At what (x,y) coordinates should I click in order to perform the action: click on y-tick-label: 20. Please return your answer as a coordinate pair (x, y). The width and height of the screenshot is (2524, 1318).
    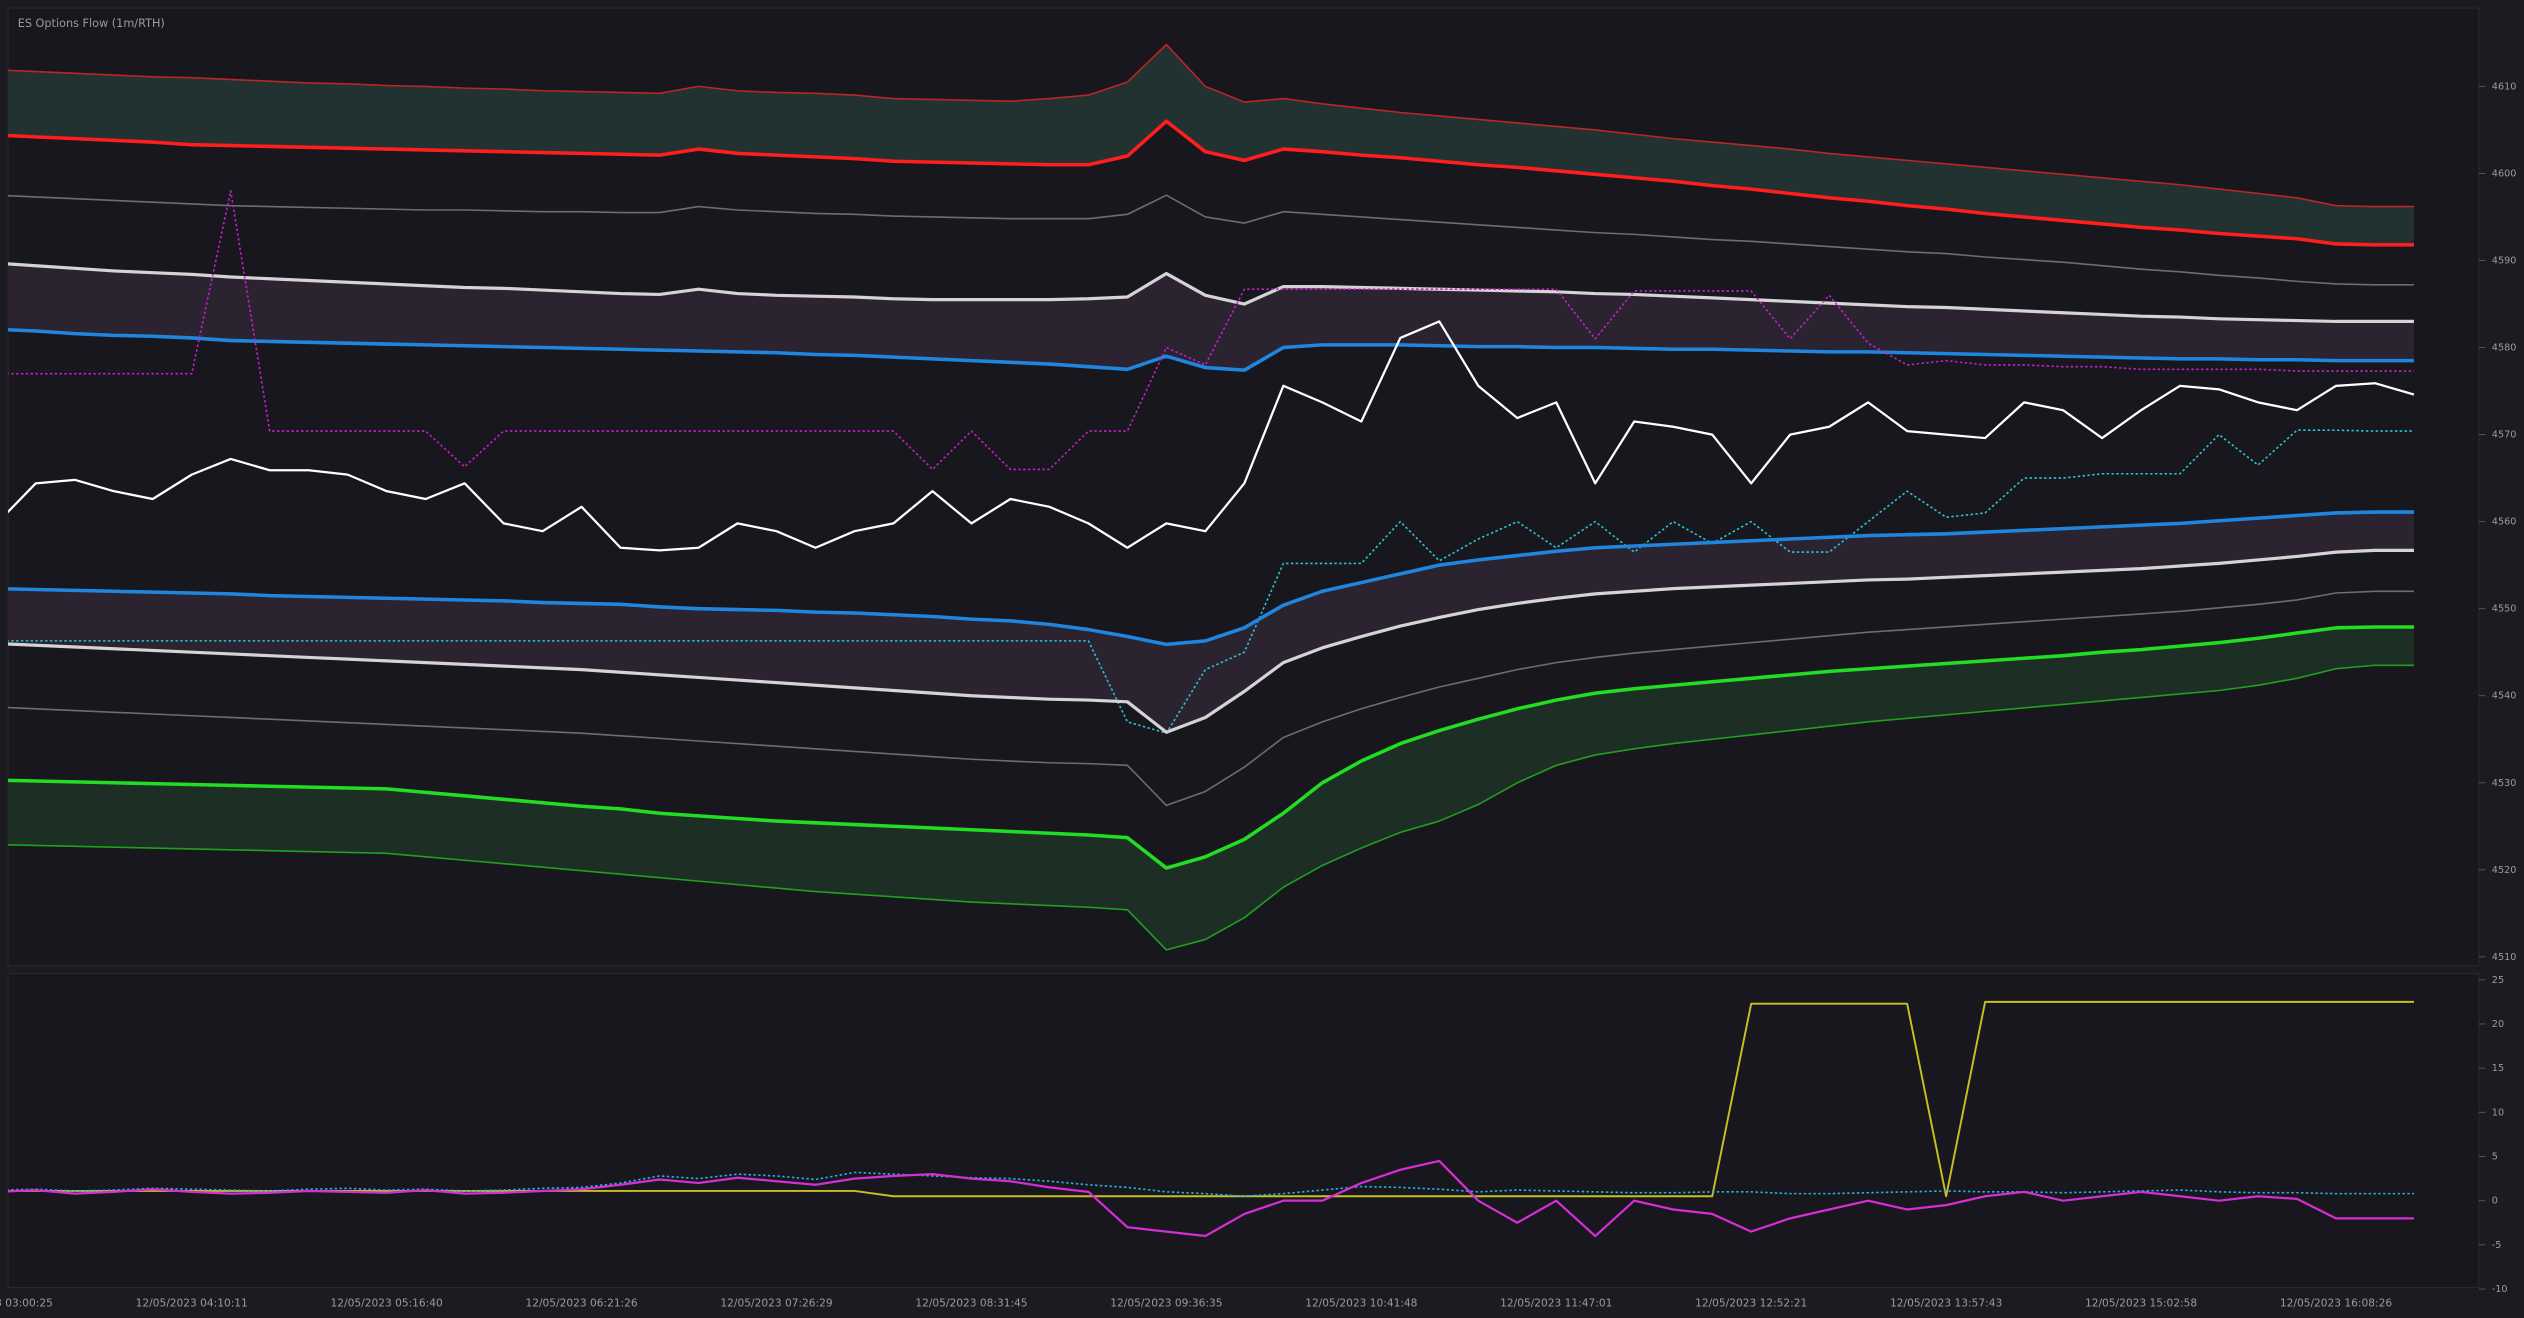
    Looking at the image, I should click on (2498, 1024).